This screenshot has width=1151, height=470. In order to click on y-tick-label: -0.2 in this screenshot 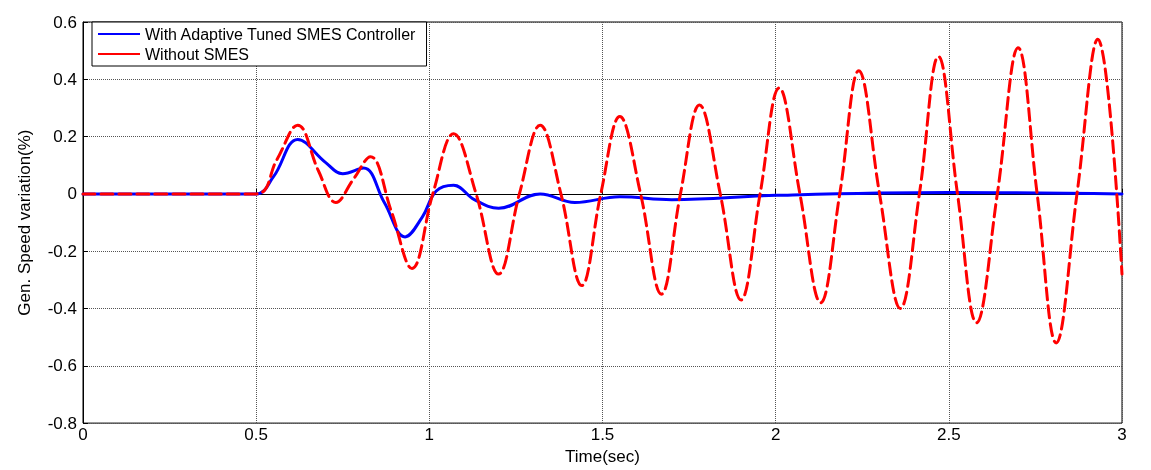, I will do `click(62, 251)`.